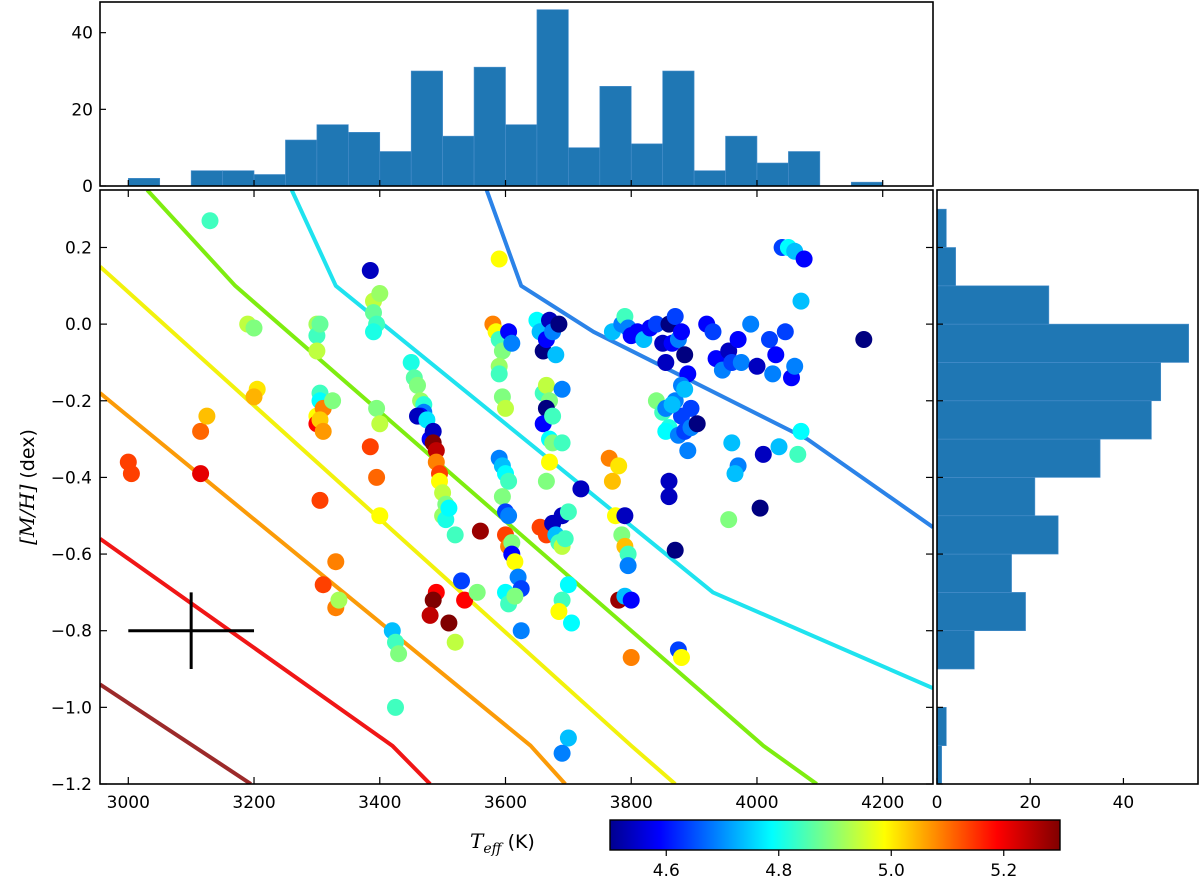  Describe the element at coordinates (502, 843) in the screenshot. I see `x-axis-label: Teff (K)` at that location.